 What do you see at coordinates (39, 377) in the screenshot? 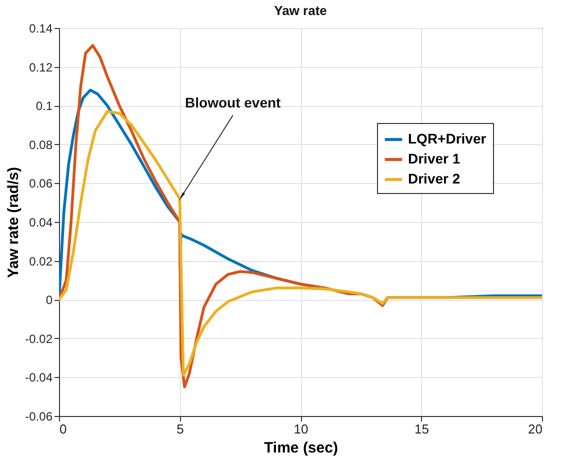
I see `y-tick-label: -0.04` at bounding box center [39, 377].